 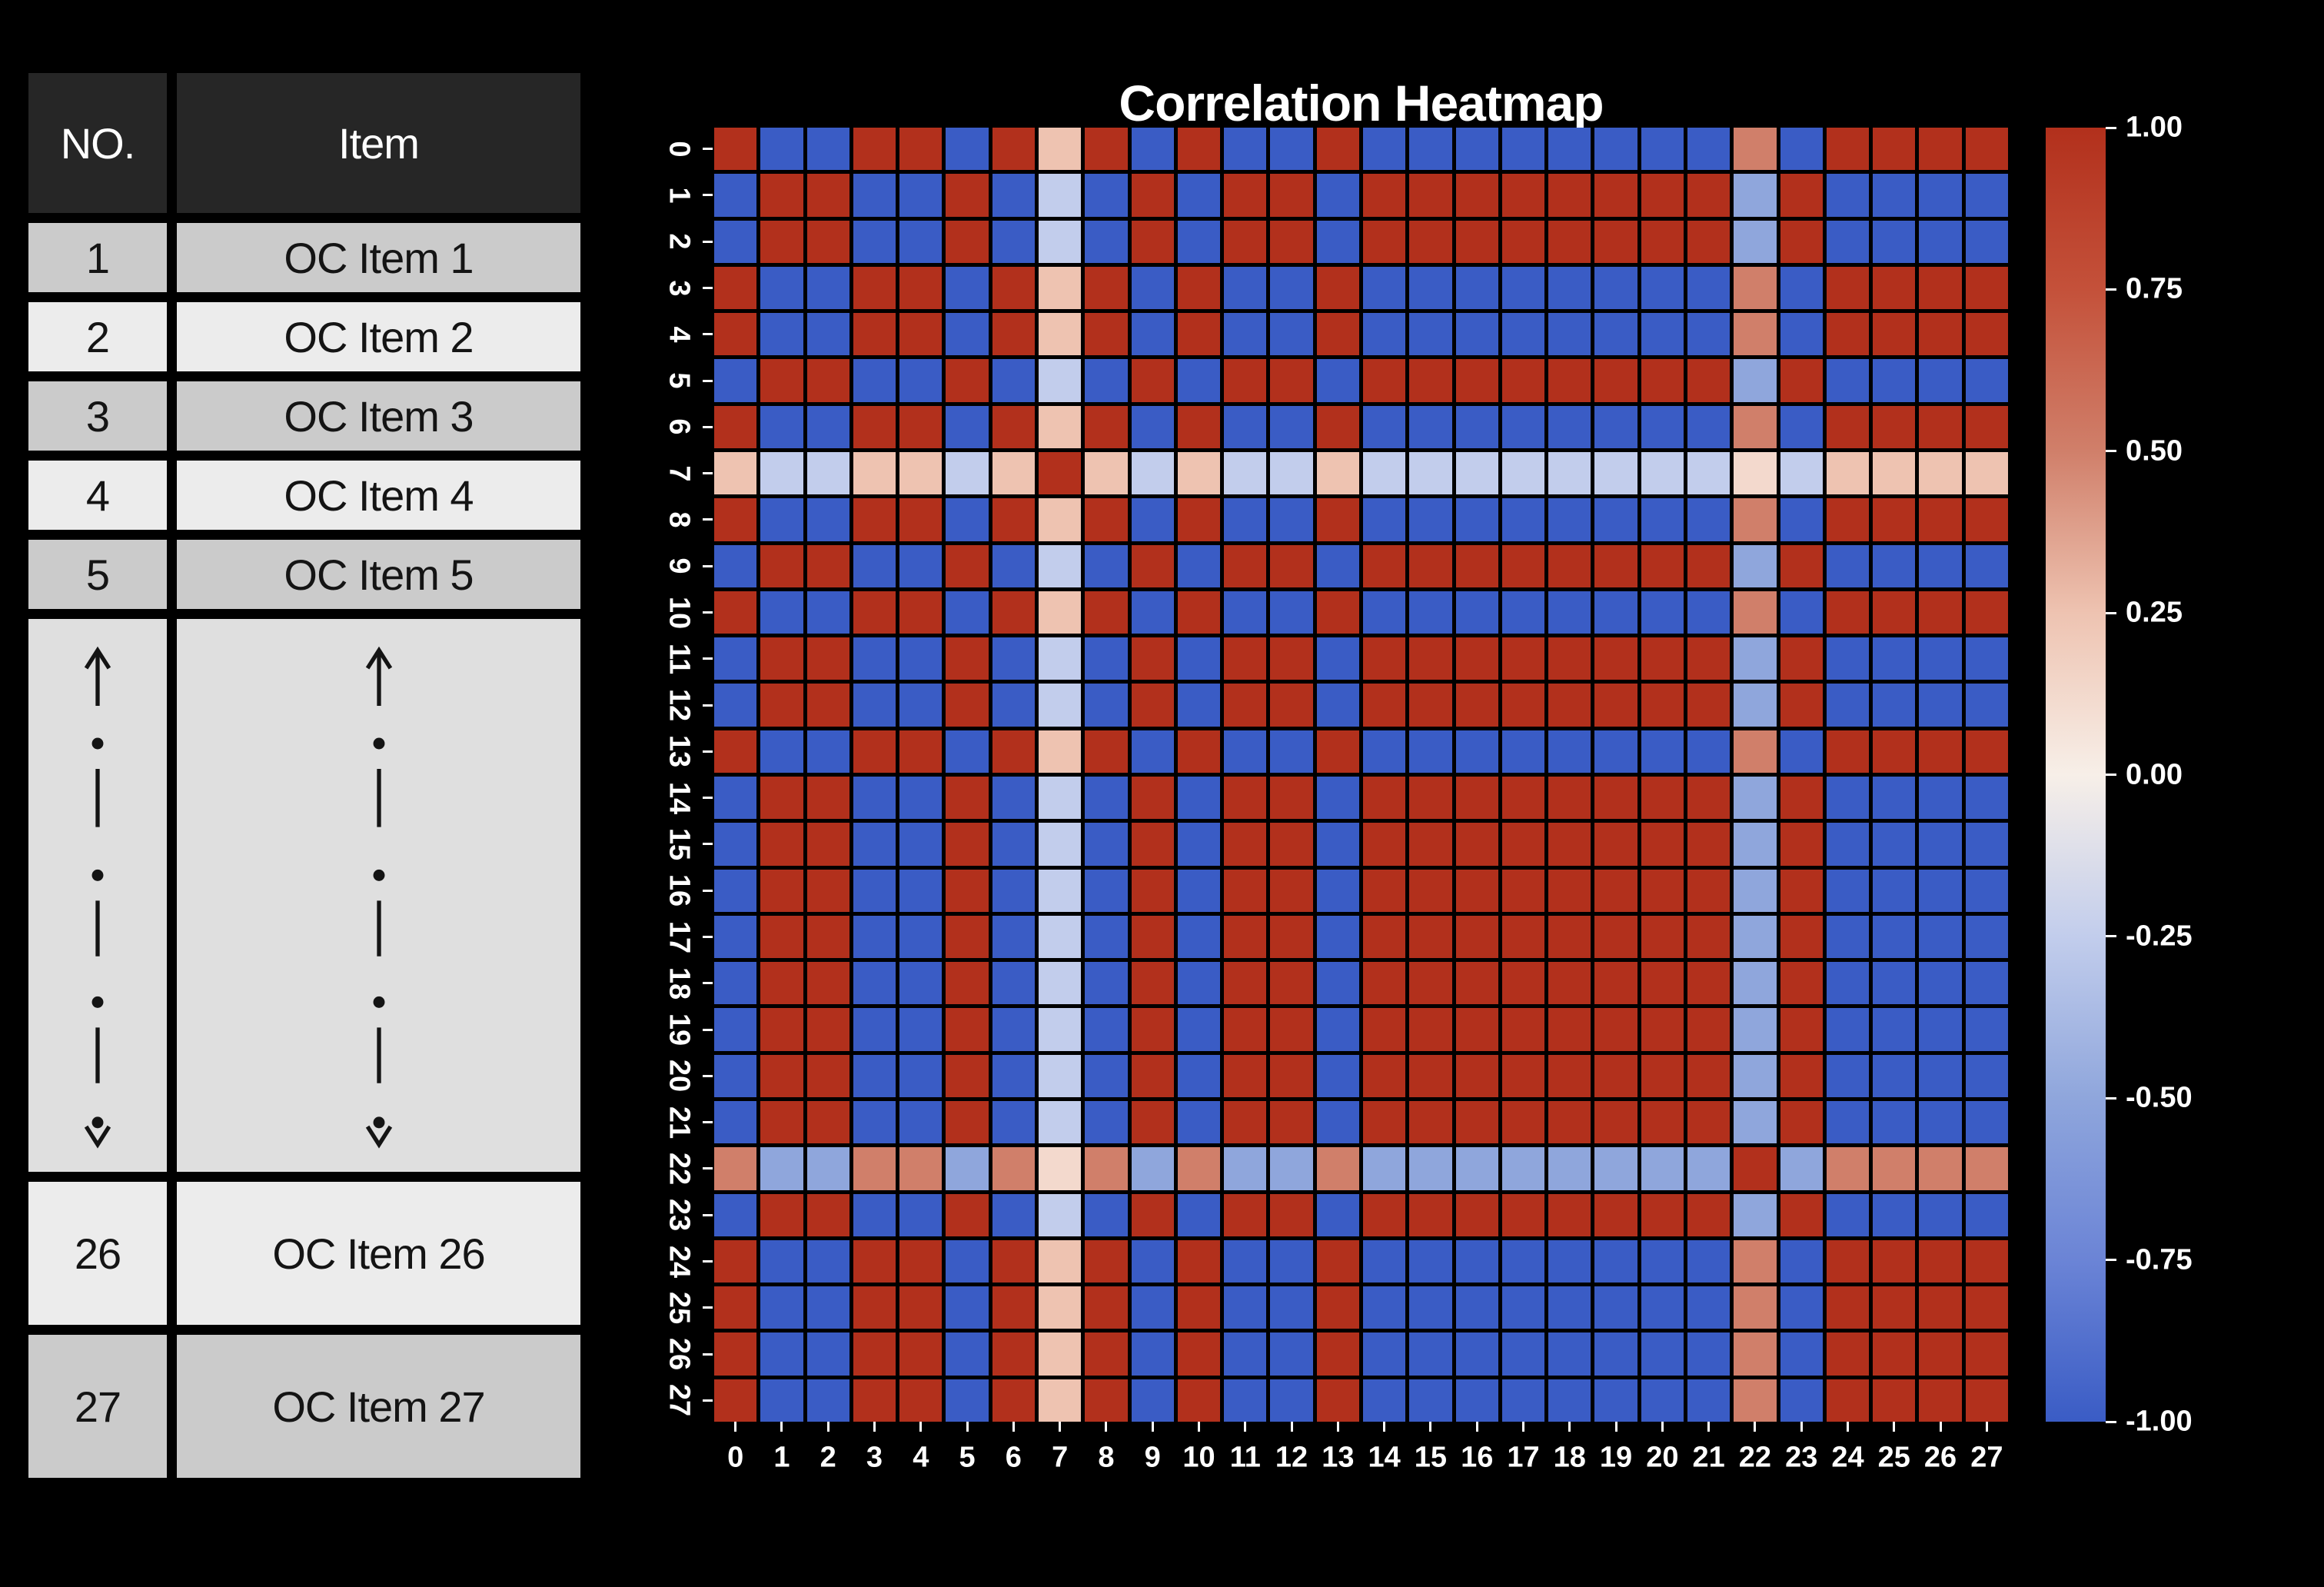 I want to click on x-tick-label: 11, so click(x=1245, y=1457).